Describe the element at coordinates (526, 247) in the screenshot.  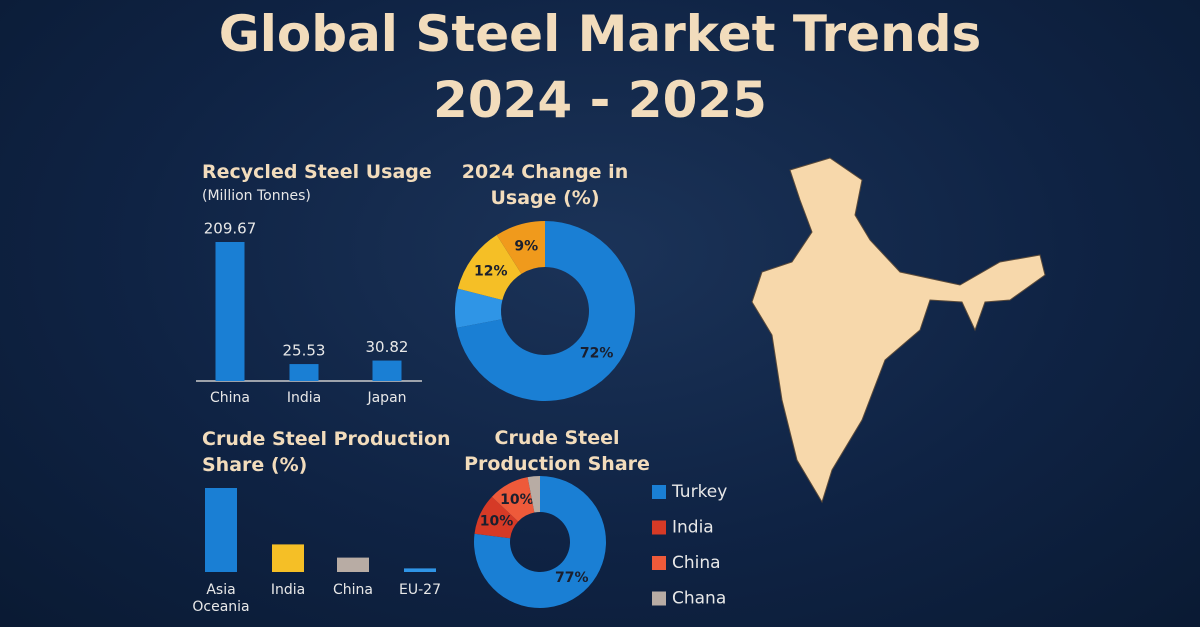
I see `value-label: 9%` at that location.